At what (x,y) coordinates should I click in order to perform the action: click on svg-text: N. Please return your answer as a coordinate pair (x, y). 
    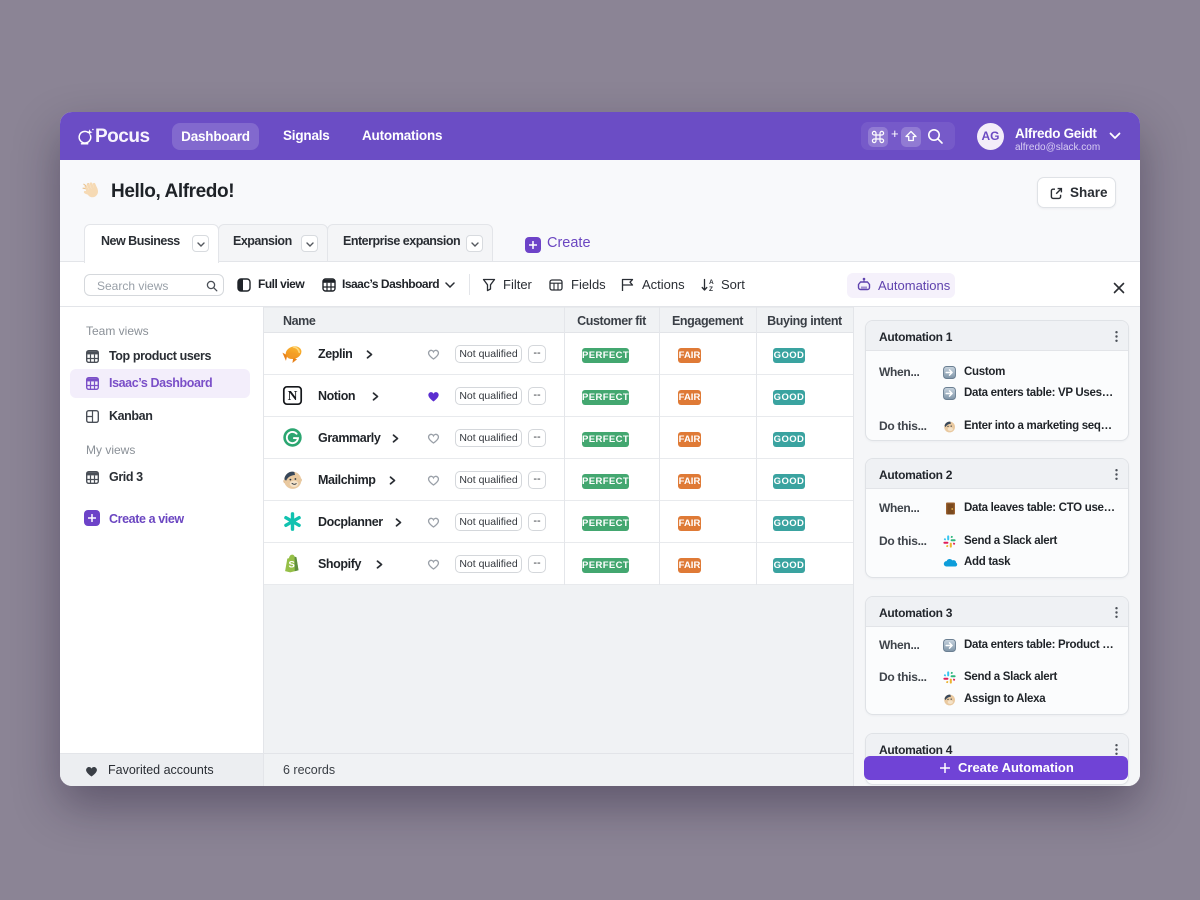
    Looking at the image, I should click on (293, 395).